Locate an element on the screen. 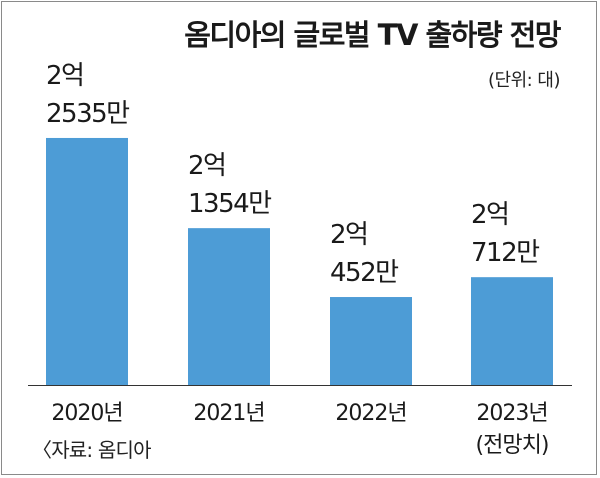 The width and height of the screenshot is (600, 478). bar-2021년 is located at coordinates (229, 306).